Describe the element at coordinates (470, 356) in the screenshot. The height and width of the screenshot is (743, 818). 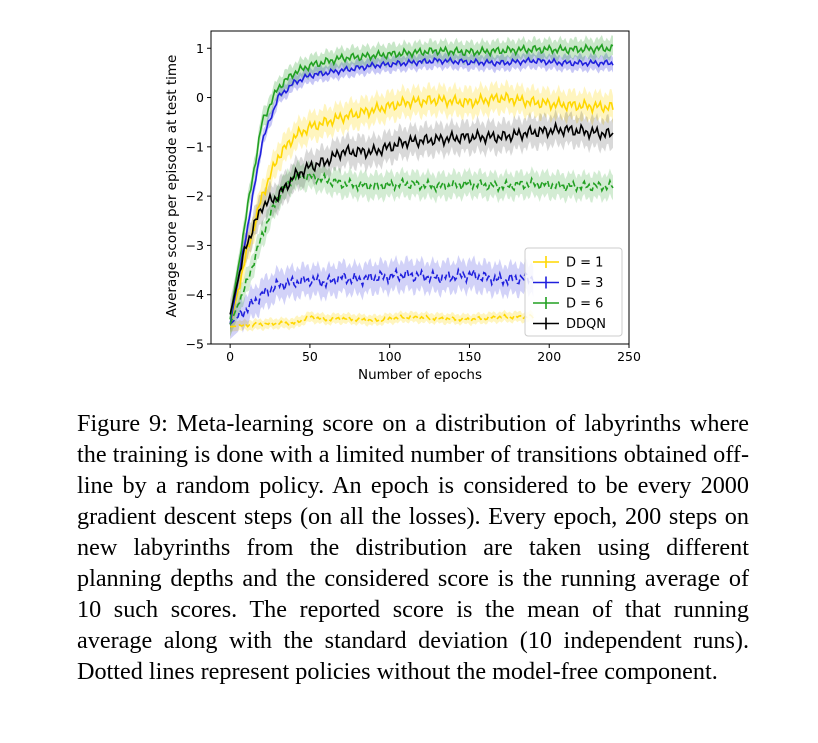
I see `x-tick-label: 150` at that location.